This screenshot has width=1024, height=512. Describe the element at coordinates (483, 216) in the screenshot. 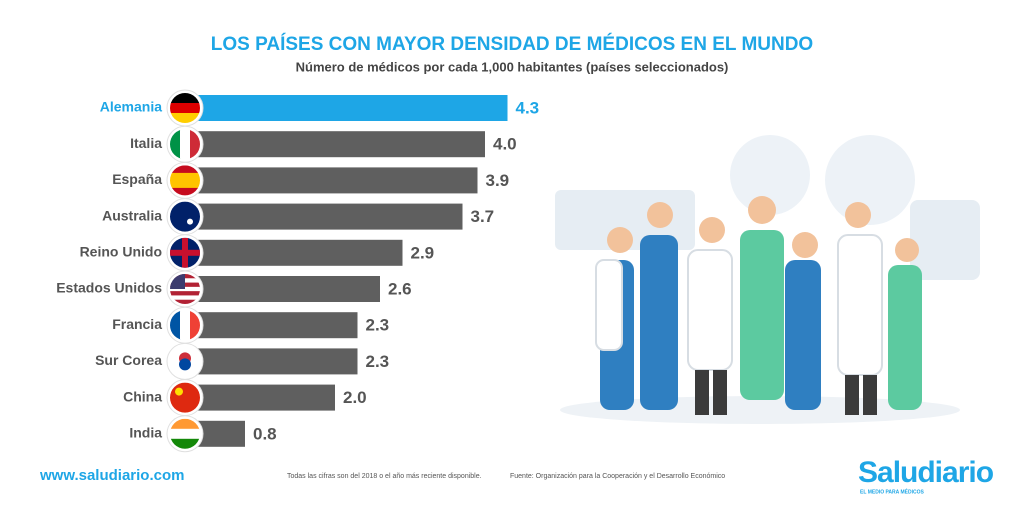

I see `value-label: 3.7` at that location.